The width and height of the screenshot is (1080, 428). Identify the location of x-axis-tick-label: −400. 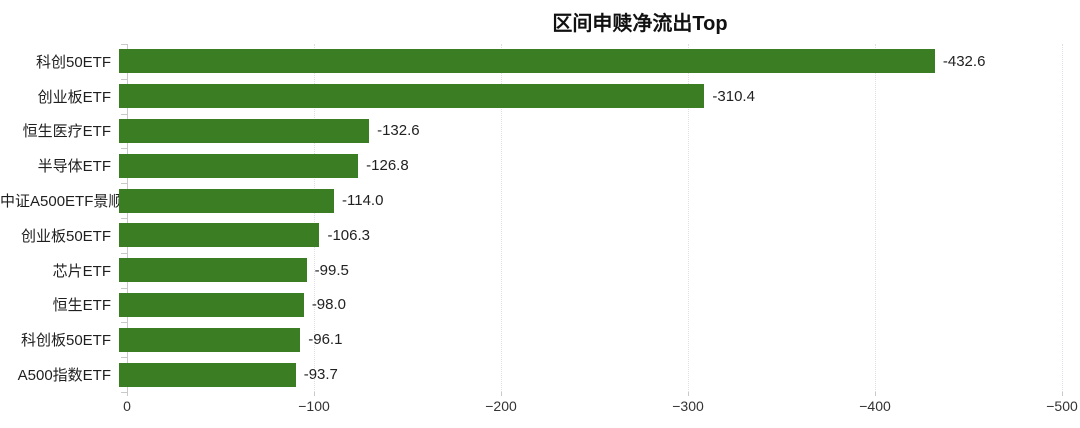
(875, 406).